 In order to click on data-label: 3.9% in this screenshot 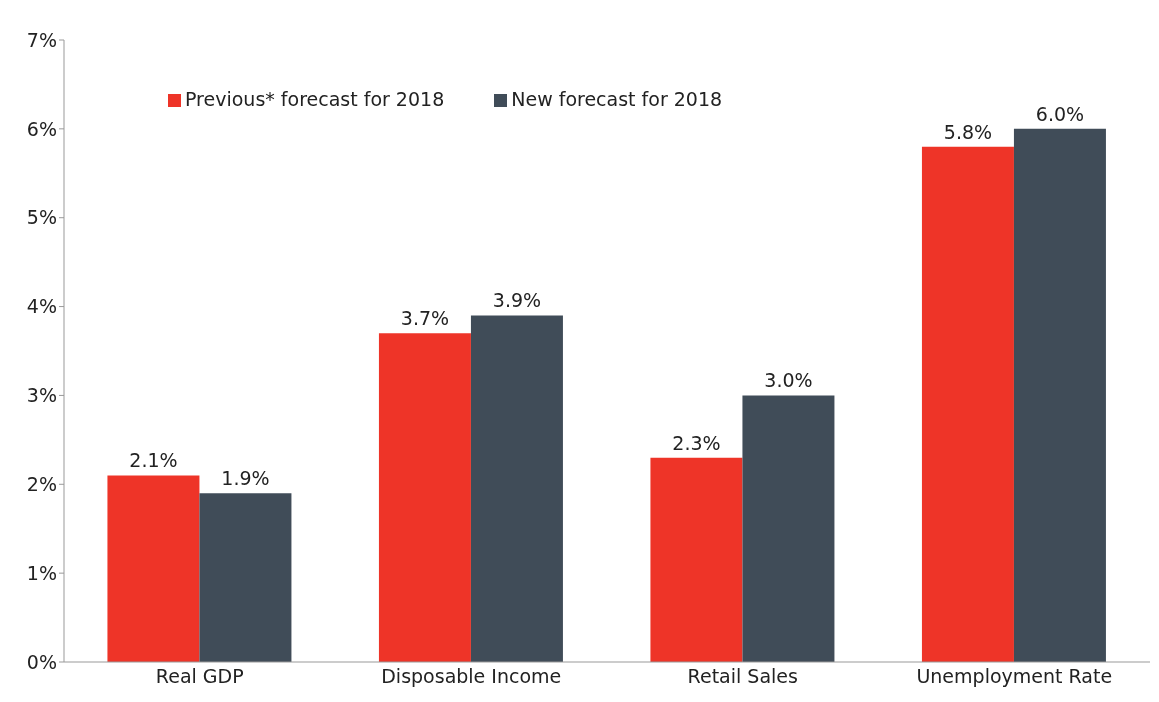, I will do `click(517, 300)`.